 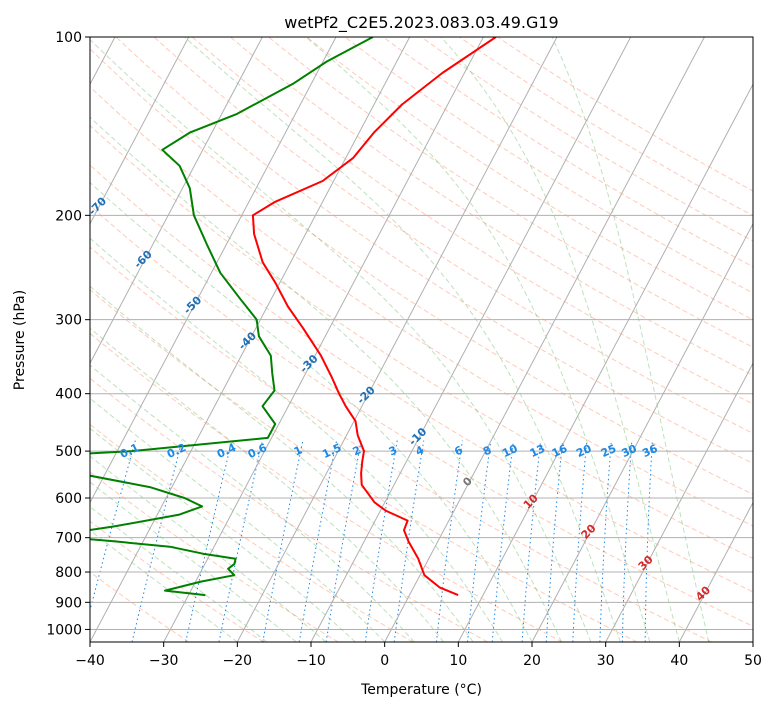 I want to click on mixing-ratio-label: 30, so click(x=630, y=451).